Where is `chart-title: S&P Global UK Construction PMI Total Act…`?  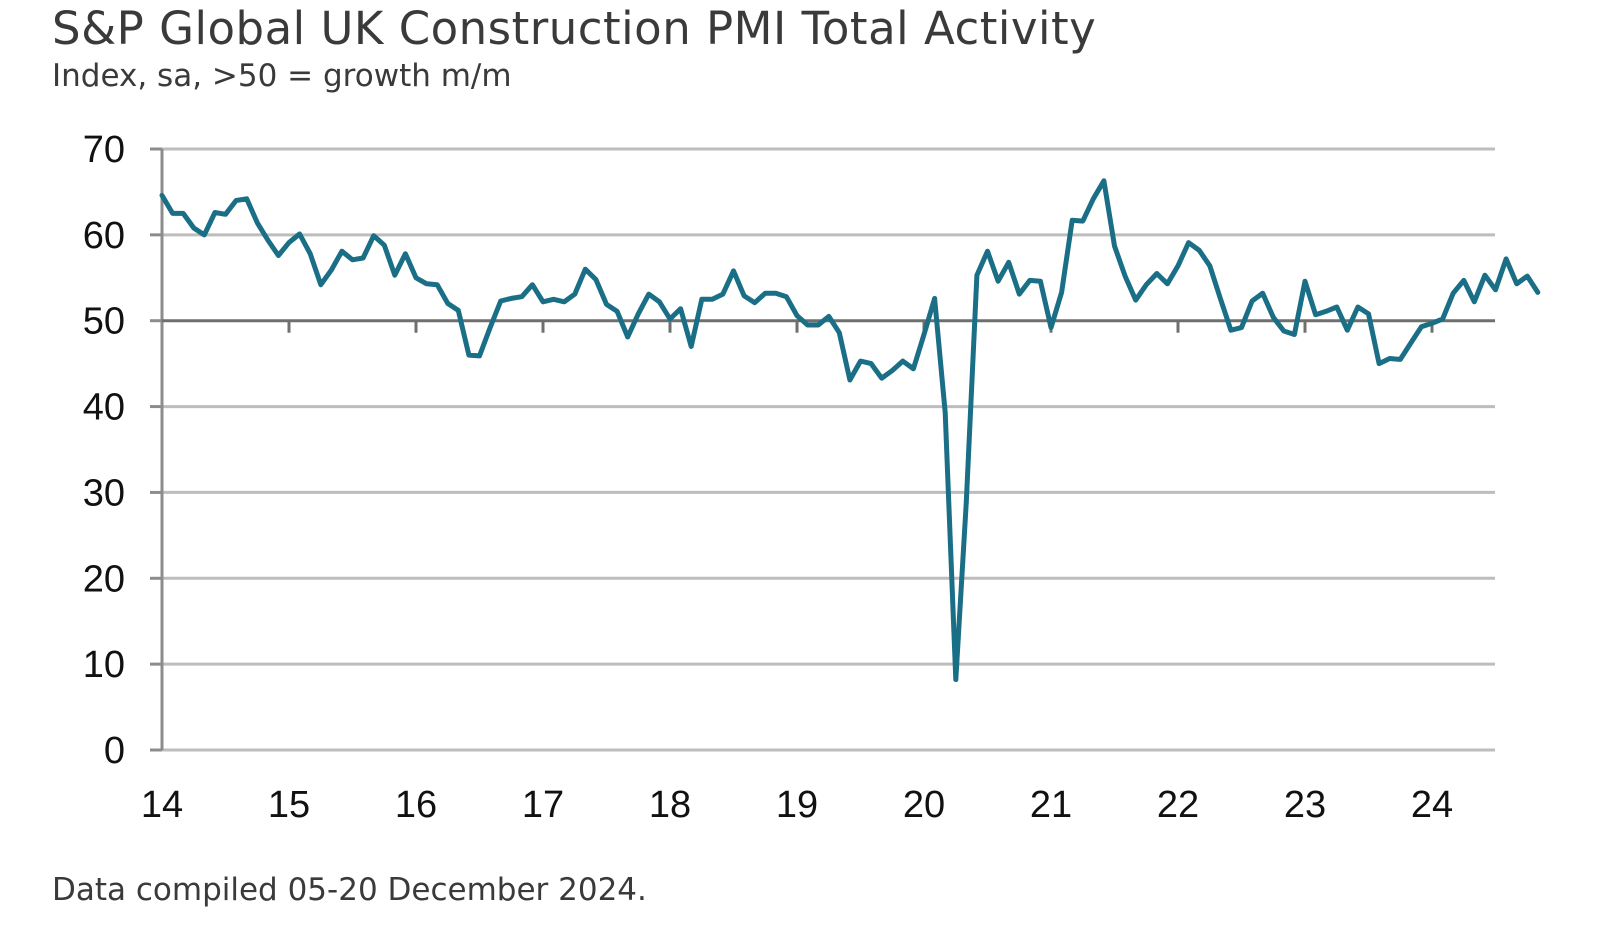
chart-title: S&P Global UK Construction PMI Total Act… is located at coordinates (574, 28).